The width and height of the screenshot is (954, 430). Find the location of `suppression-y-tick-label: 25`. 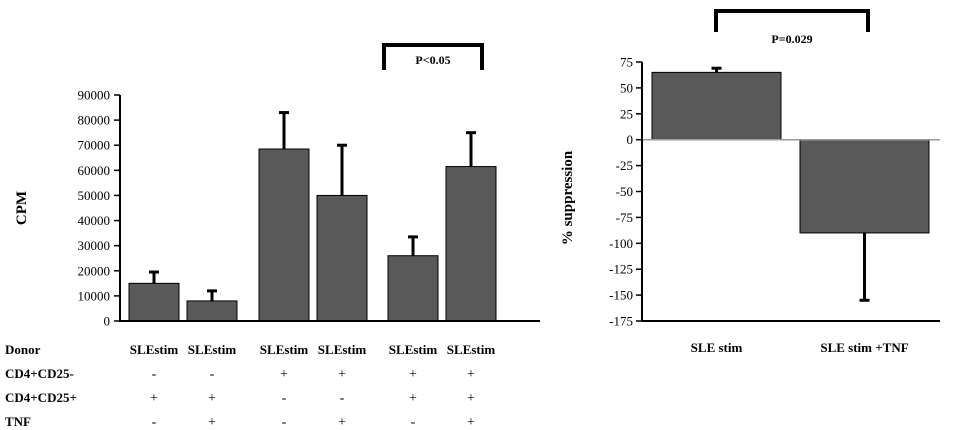

suppression-y-tick-label: 25 is located at coordinates (626, 113).